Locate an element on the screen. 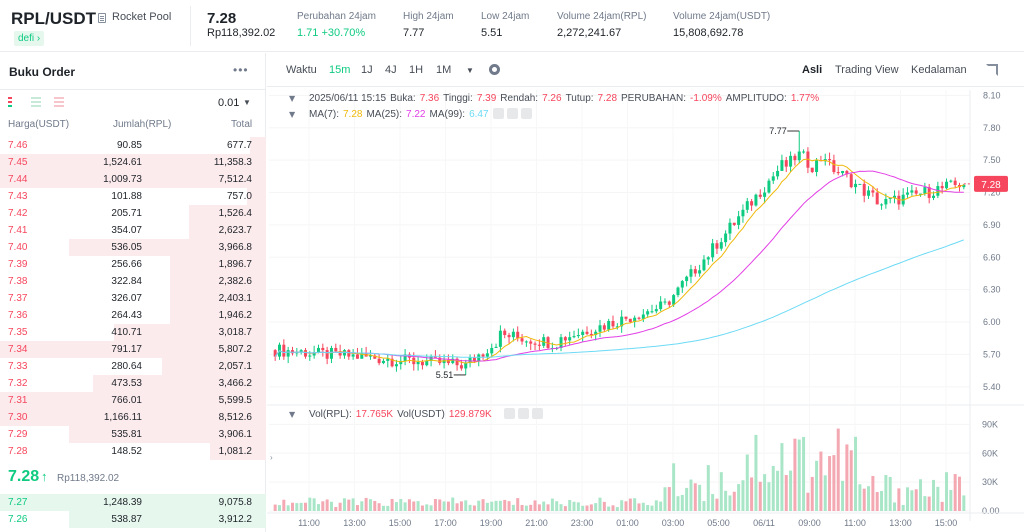 The width and height of the screenshot is (1024, 532). ask-row: 7.37 326.07 2,403.1 is located at coordinates (133, 298).